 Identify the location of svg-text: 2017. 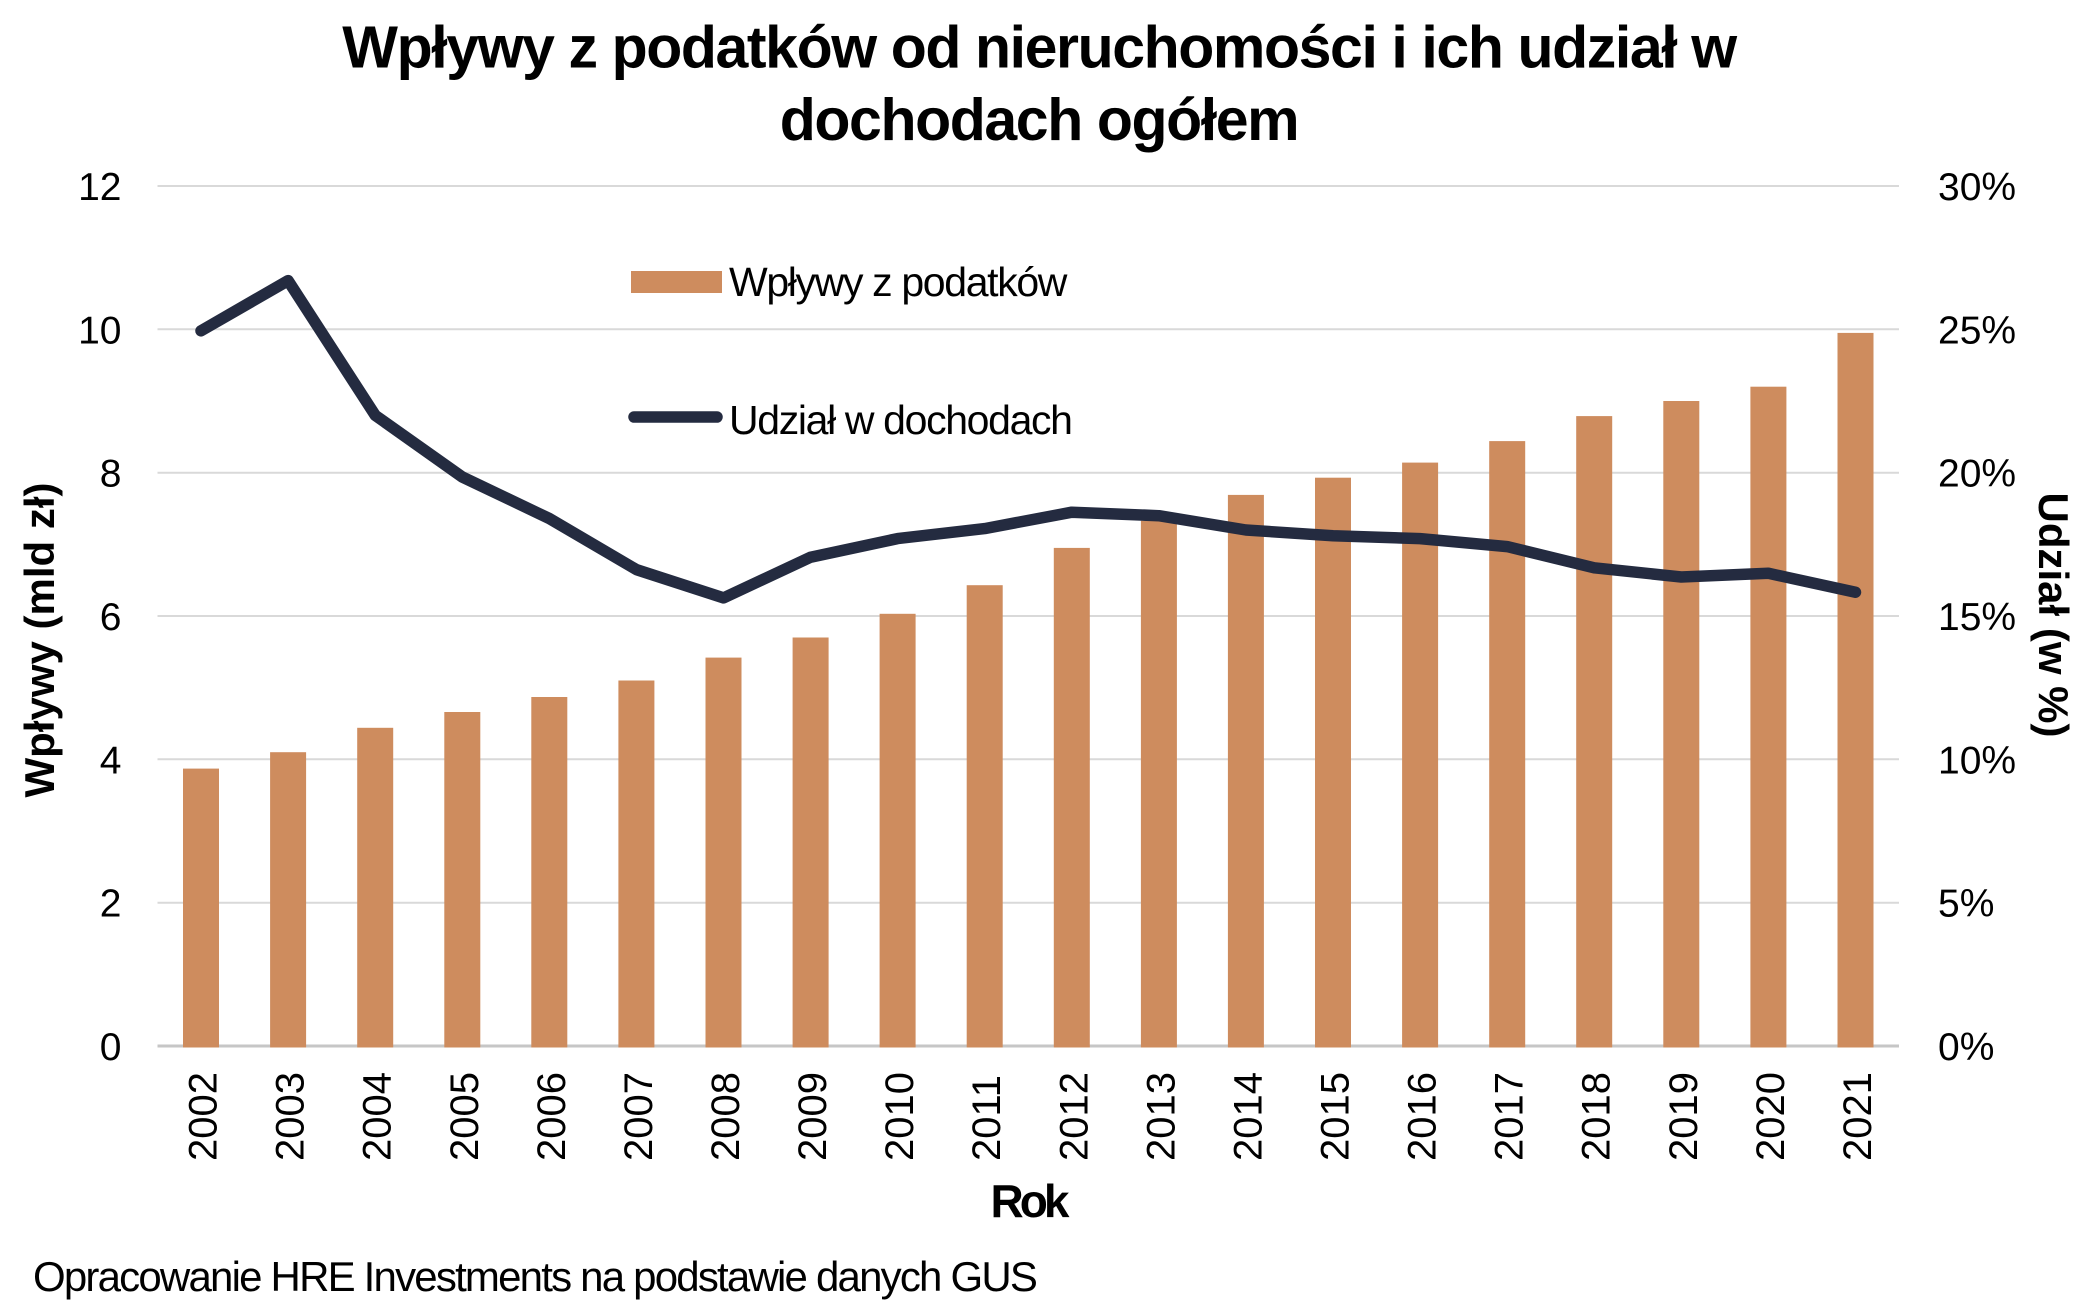
(1510, 1116).